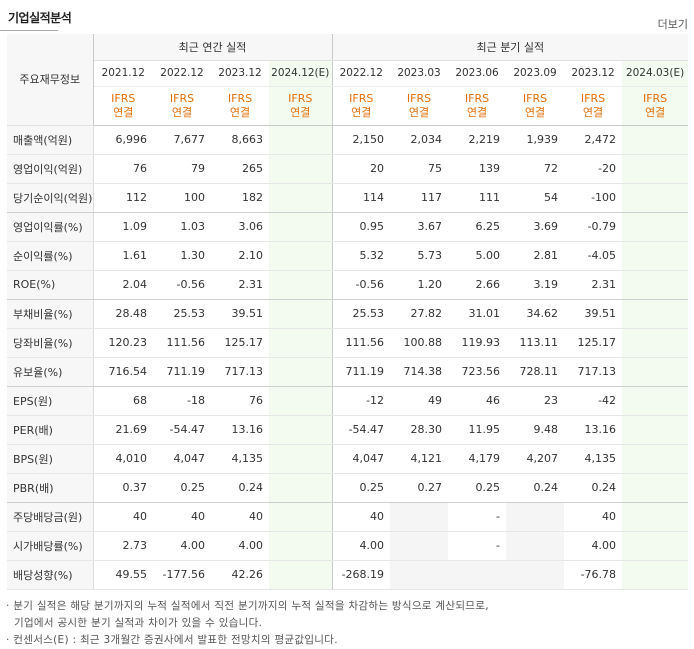 The height and width of the screenshot is (649, 694). What do you see at coordinates (593, 198) in the screenshot?
I see `table-cell: -100` at bounding box center [593, 198].